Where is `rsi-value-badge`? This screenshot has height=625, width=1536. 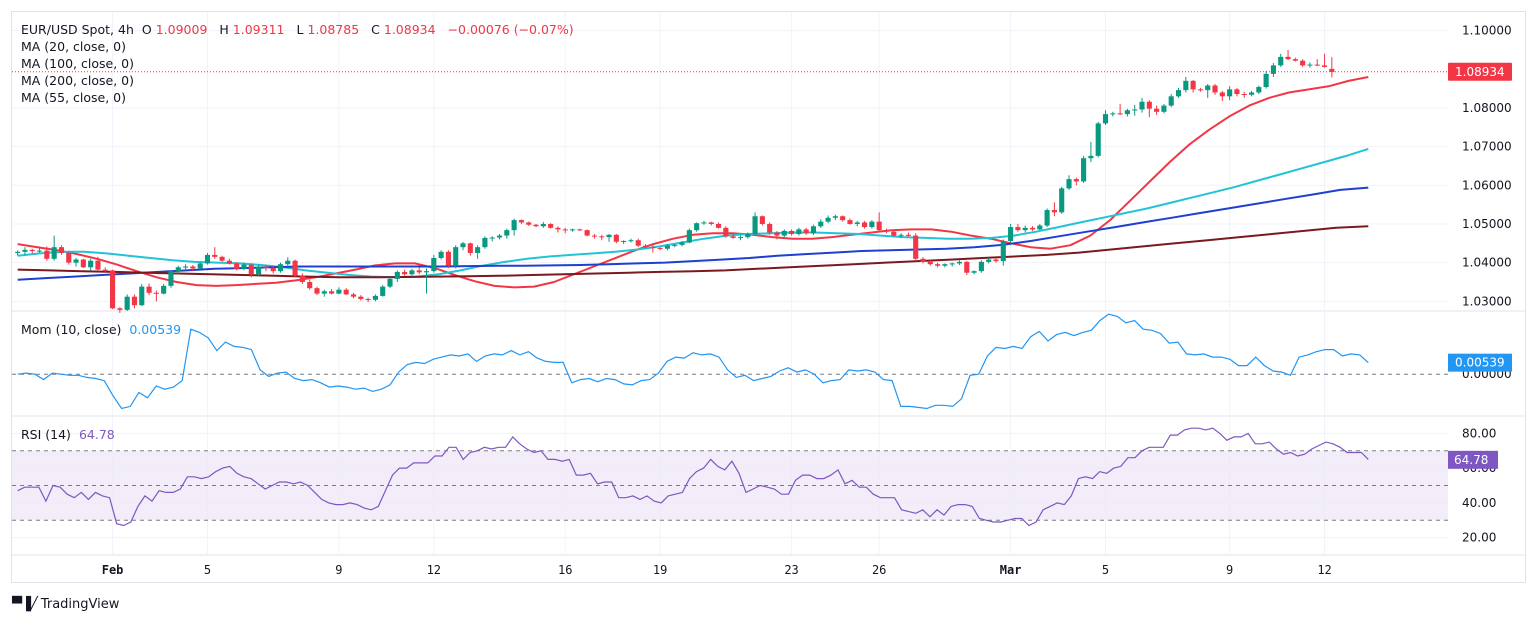
rsi-value-badge is located at coordinates (1473, 459).